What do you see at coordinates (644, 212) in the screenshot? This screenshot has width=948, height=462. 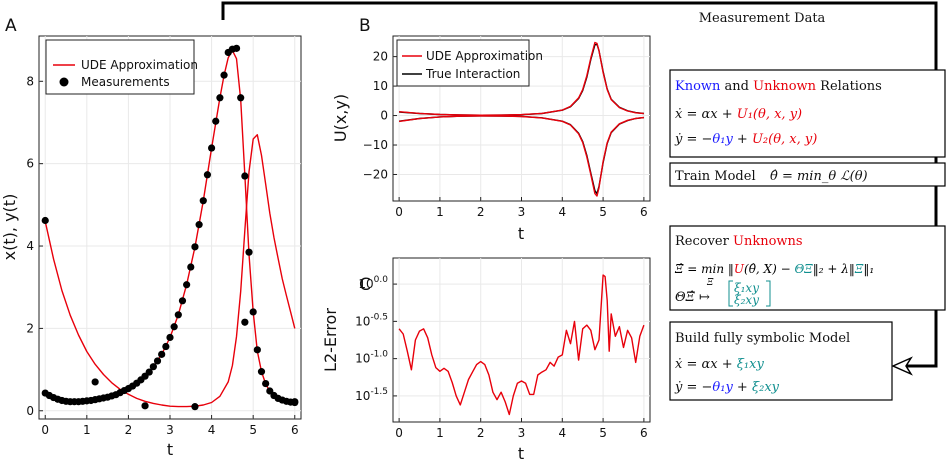 I see `tick-label-x: 6` at bounding box center [644, 212].